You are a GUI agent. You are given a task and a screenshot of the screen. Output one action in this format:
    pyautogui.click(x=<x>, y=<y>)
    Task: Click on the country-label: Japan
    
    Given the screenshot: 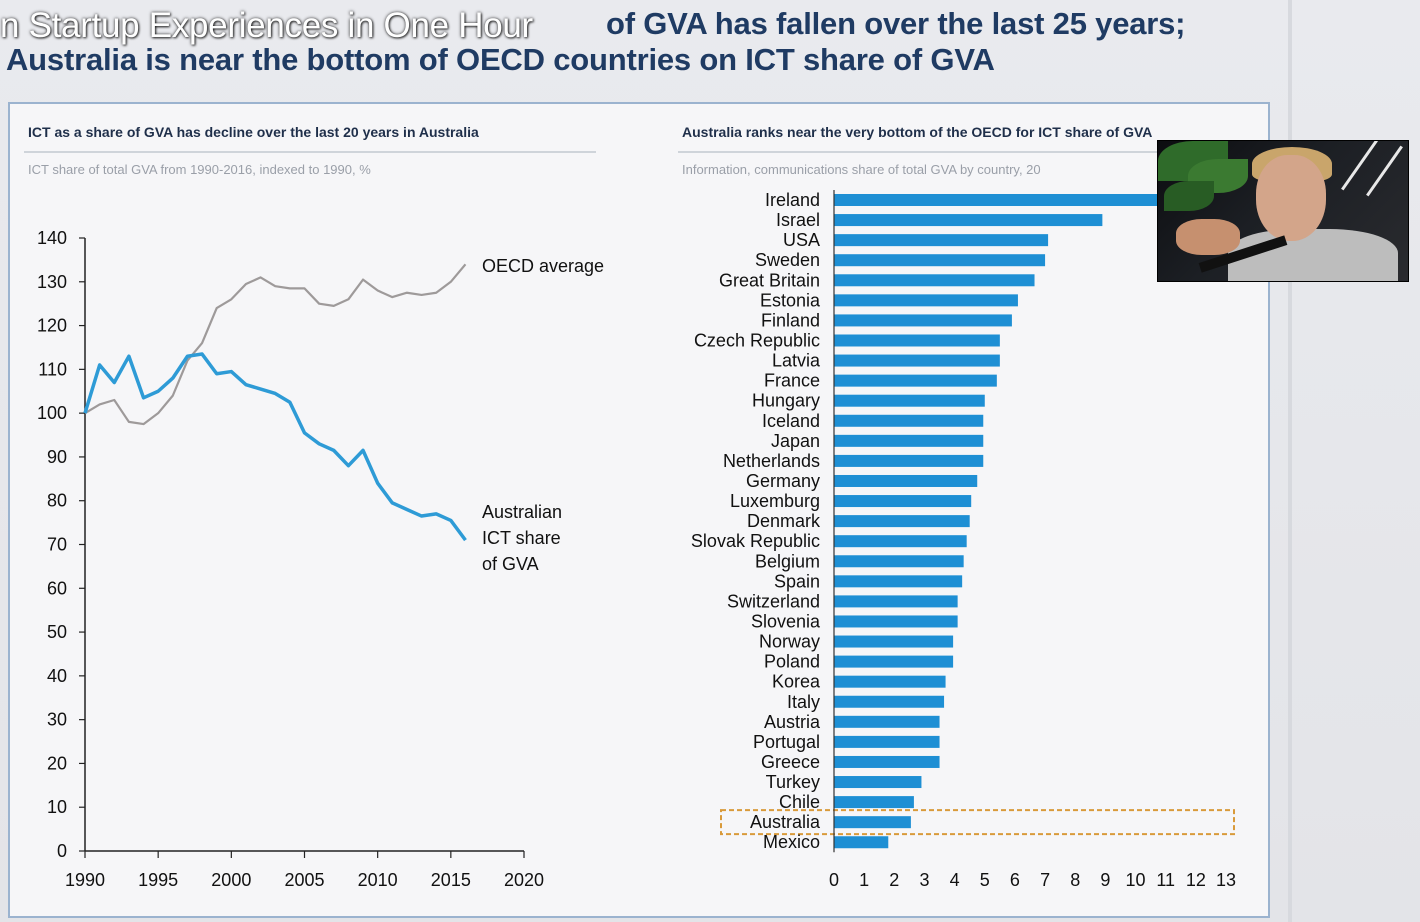 What is the action you would take?
    pyautogui.click(x=795, y=441)
    